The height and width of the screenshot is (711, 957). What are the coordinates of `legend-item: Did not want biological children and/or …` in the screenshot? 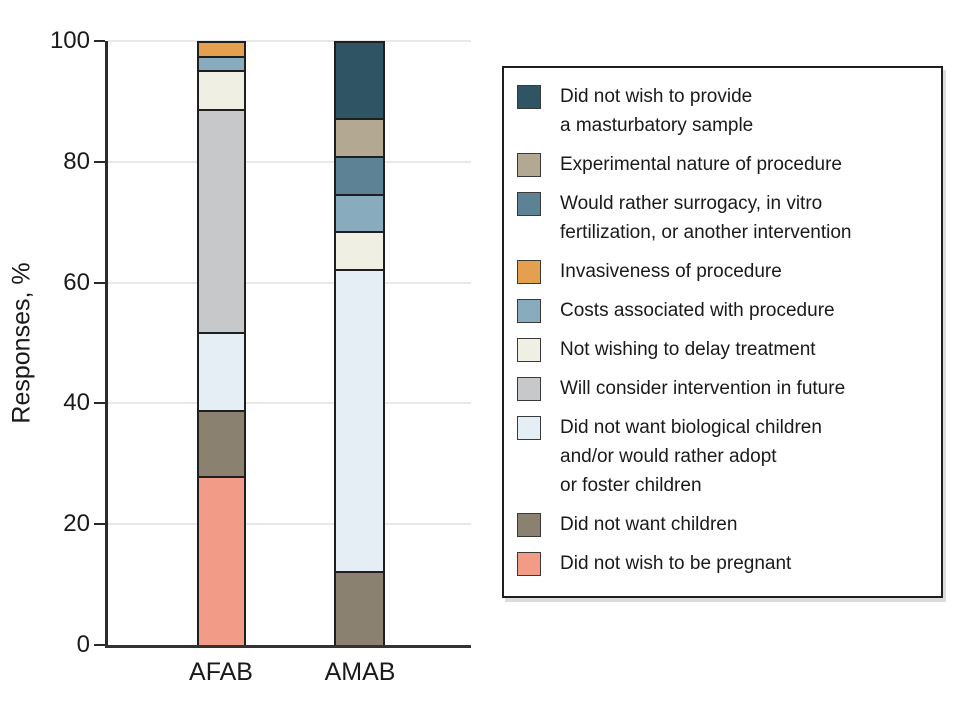 It's located at (722, 456).